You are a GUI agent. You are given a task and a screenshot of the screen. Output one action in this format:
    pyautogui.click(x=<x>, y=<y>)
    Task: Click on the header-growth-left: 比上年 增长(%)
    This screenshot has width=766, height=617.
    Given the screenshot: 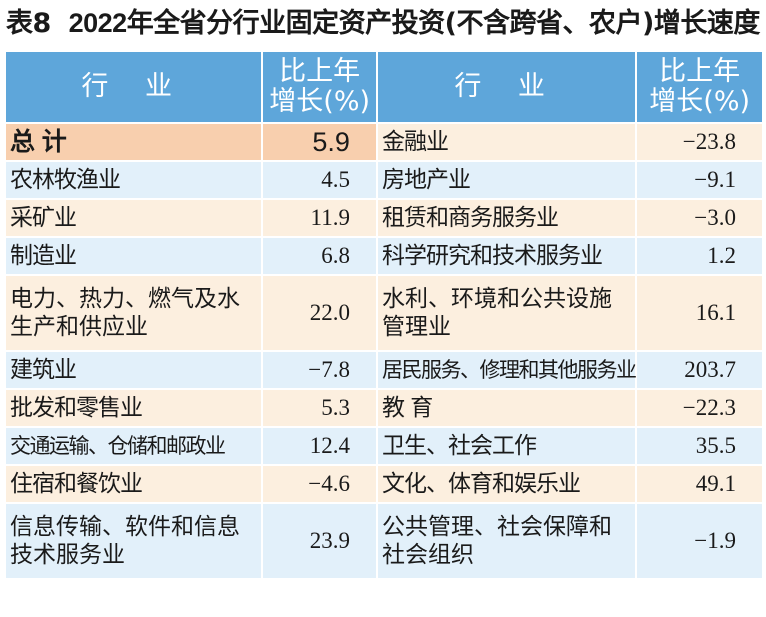 What is the action you would take?
    pyautogui.click(x=319, y=87)
    